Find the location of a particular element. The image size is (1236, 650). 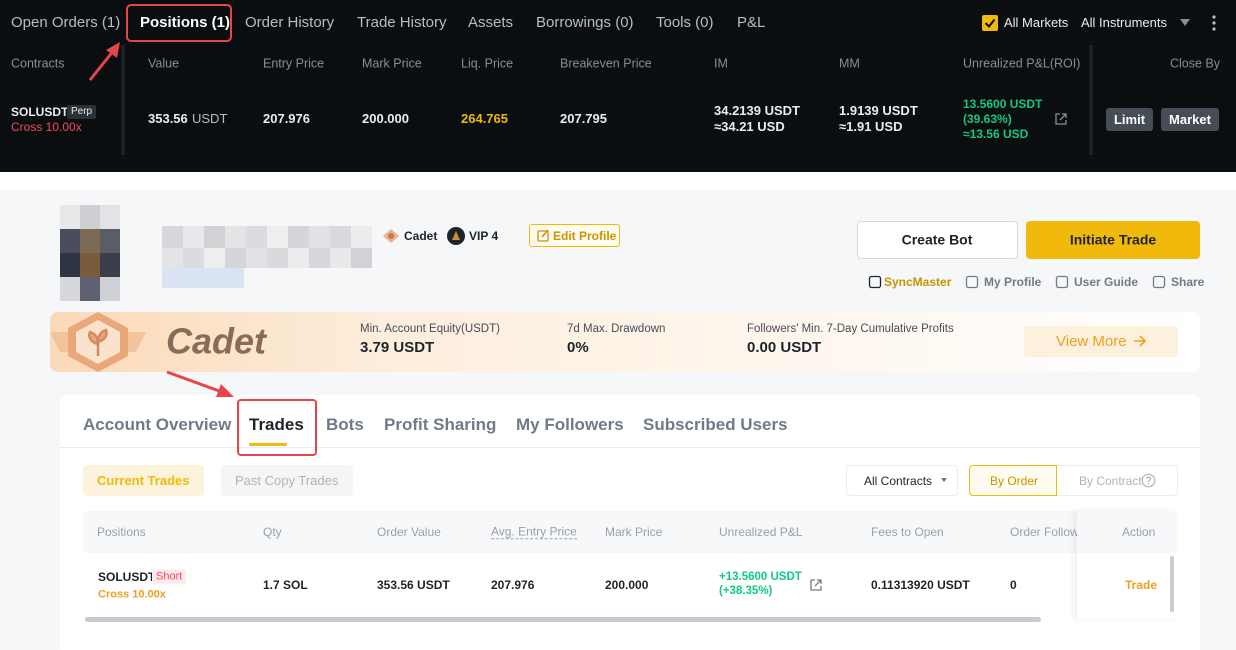

create-bot-label: Create Bot is located at coordinates (937, 239).